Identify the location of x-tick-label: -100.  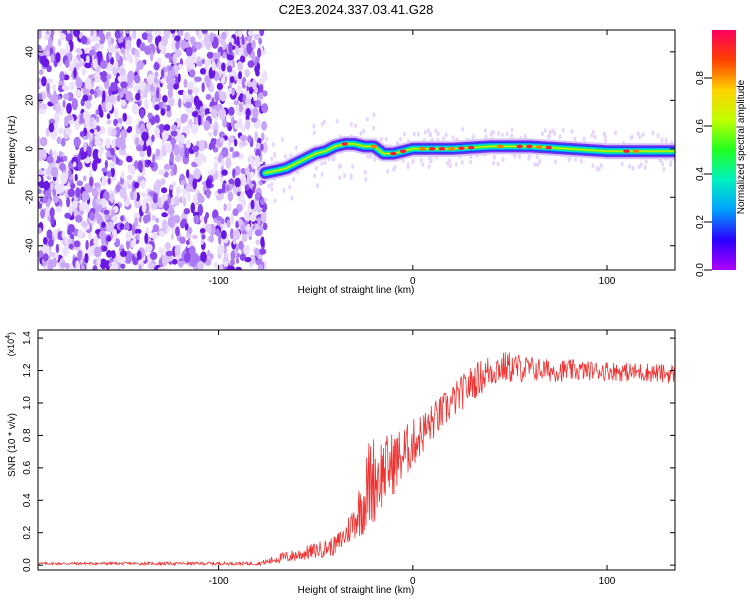
(219, 581).